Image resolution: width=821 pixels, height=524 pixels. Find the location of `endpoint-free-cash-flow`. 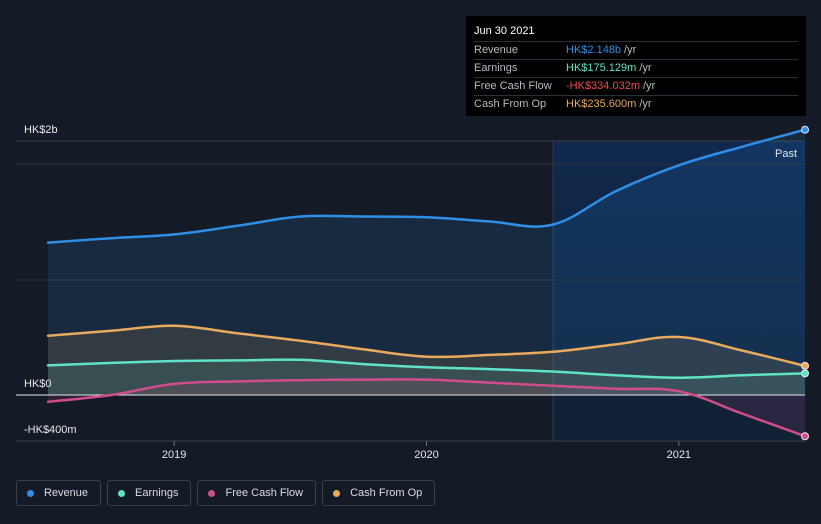

endpoint-free-cash-flow is located at coordinates (805, 436).